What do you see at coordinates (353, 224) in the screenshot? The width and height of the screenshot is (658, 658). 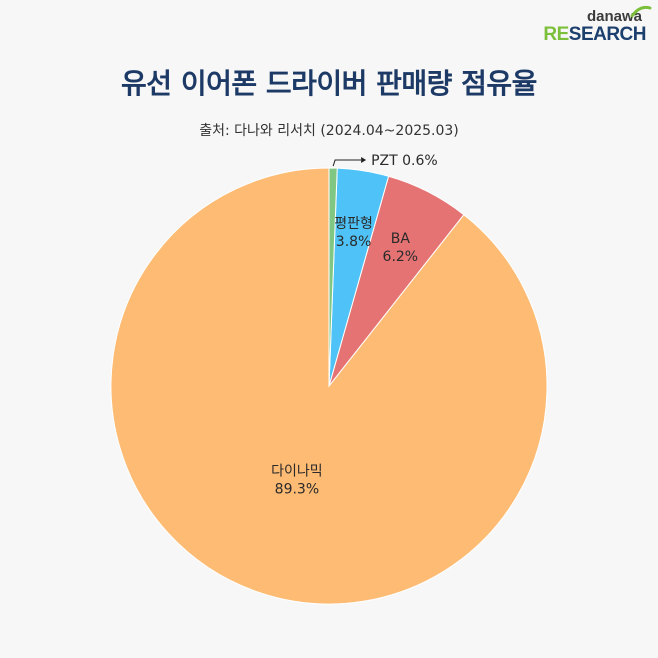 I see `slice-label-planar: 평판형` at bounding box center [353, 224].